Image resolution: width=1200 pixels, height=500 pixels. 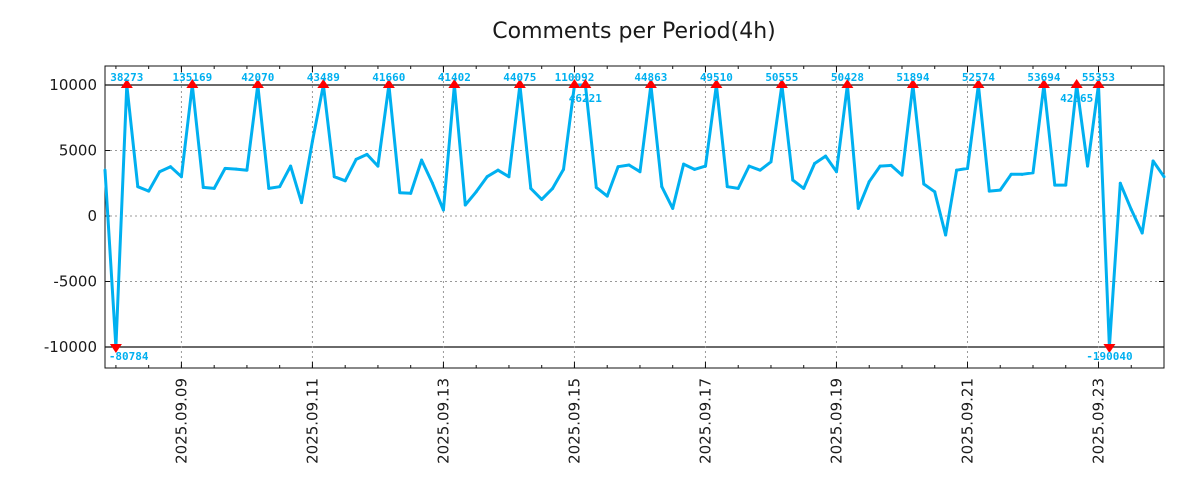 I want to click on y-tick-label: 10000, so click(x=73, y=85).